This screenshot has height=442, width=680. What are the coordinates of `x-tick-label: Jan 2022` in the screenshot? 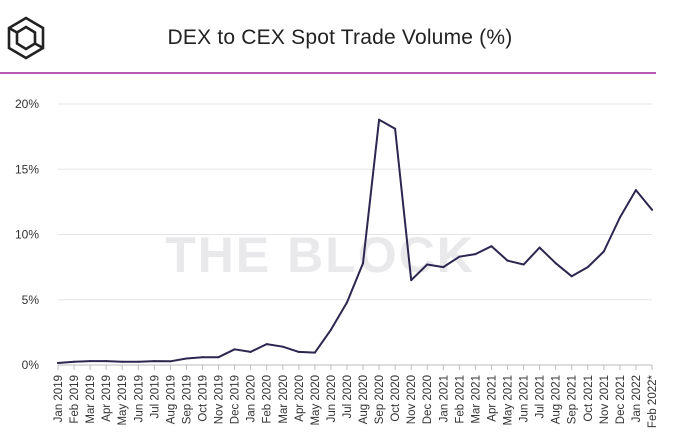 It's located at (637, 398).